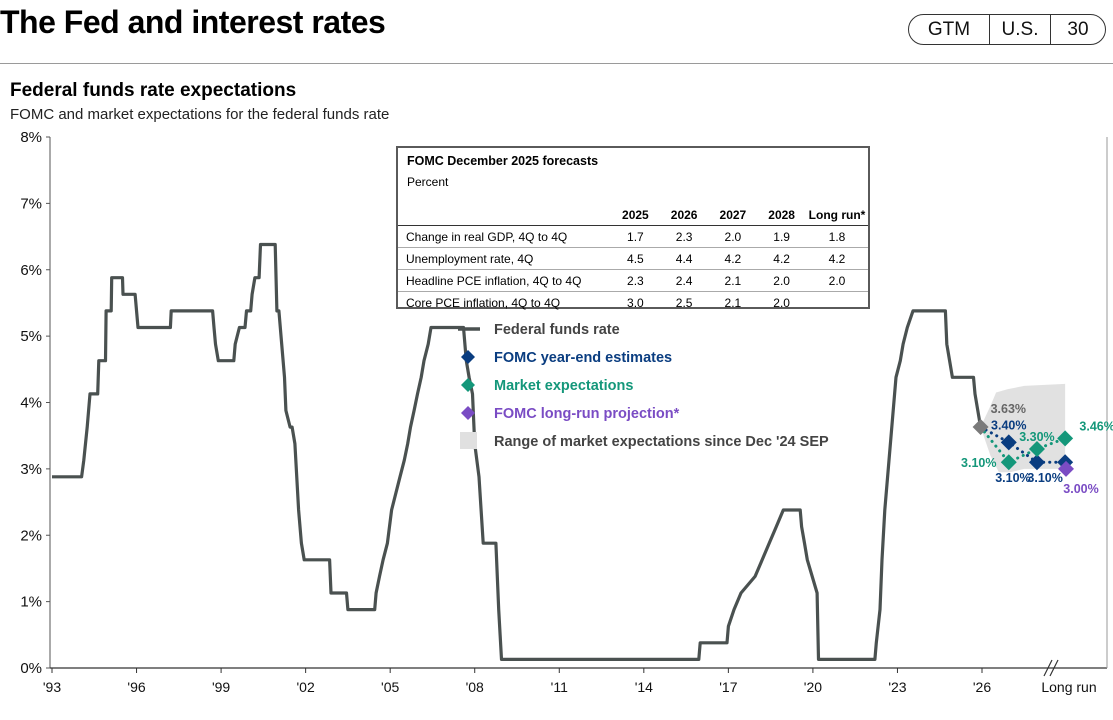  I want to click on table-col-header: 2026, so click(684, 215).